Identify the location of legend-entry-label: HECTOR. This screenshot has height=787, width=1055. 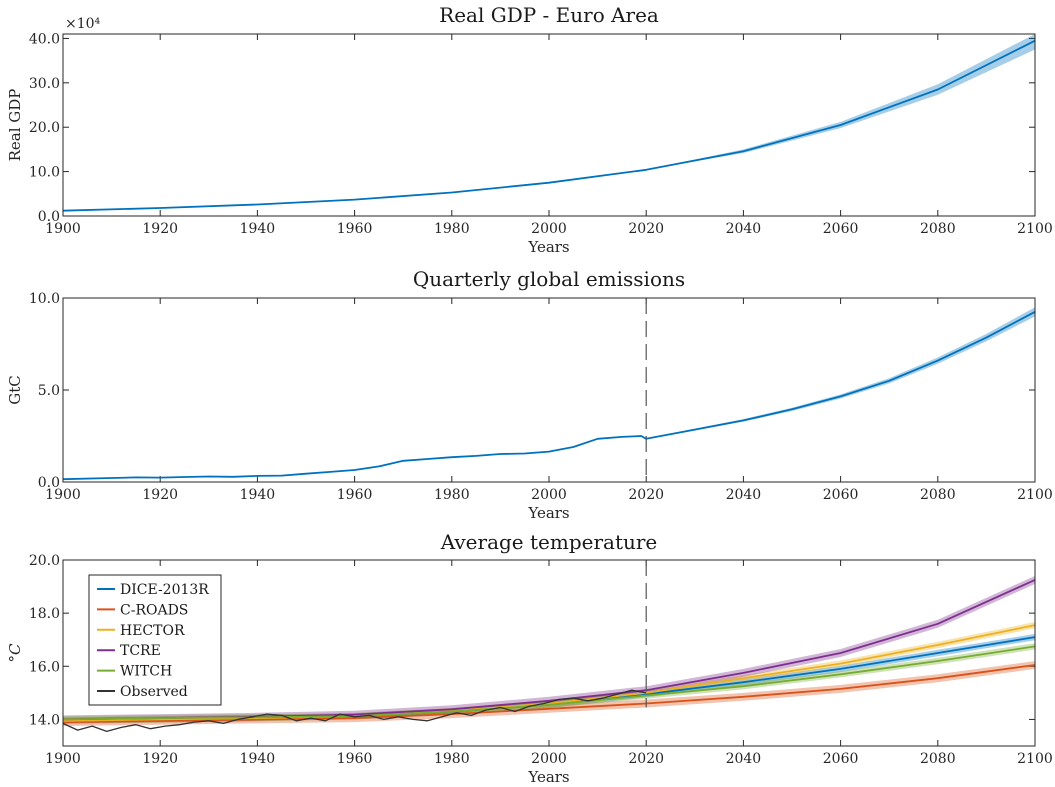
(152, 631).